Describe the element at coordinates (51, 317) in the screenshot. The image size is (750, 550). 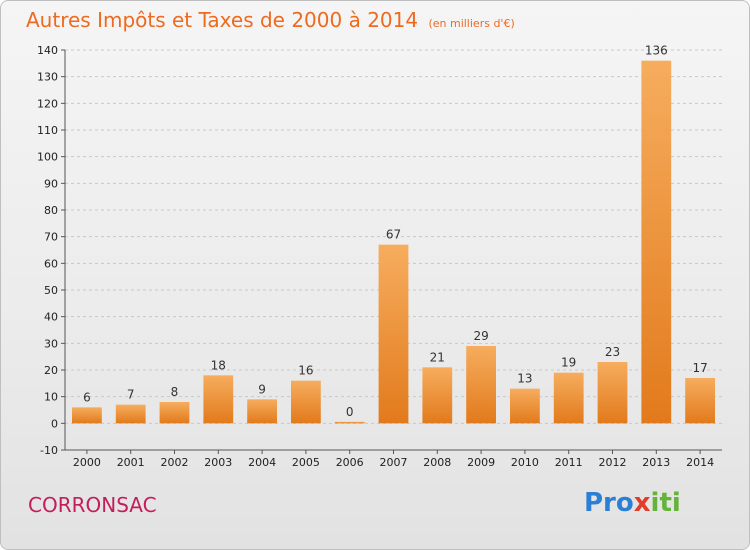
I see `y-tick-label: 40` at that location.